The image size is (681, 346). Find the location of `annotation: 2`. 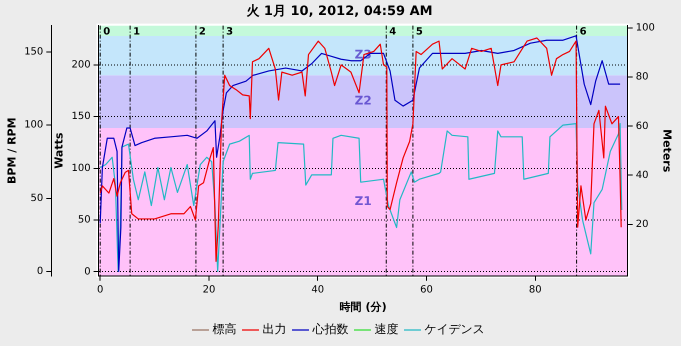

annotation: 2 is located at coordinates (202, 32).